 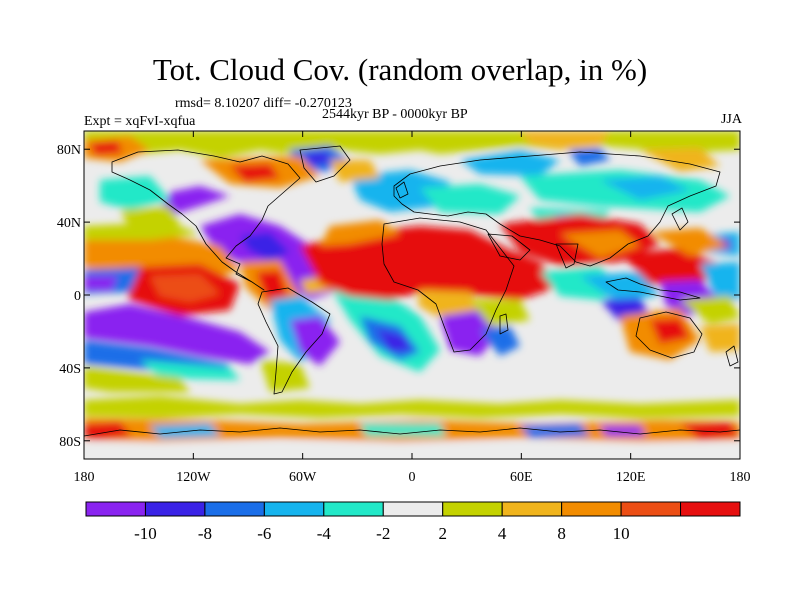 I want to click on colorbar-label: 10, so click(x=621, y=533).